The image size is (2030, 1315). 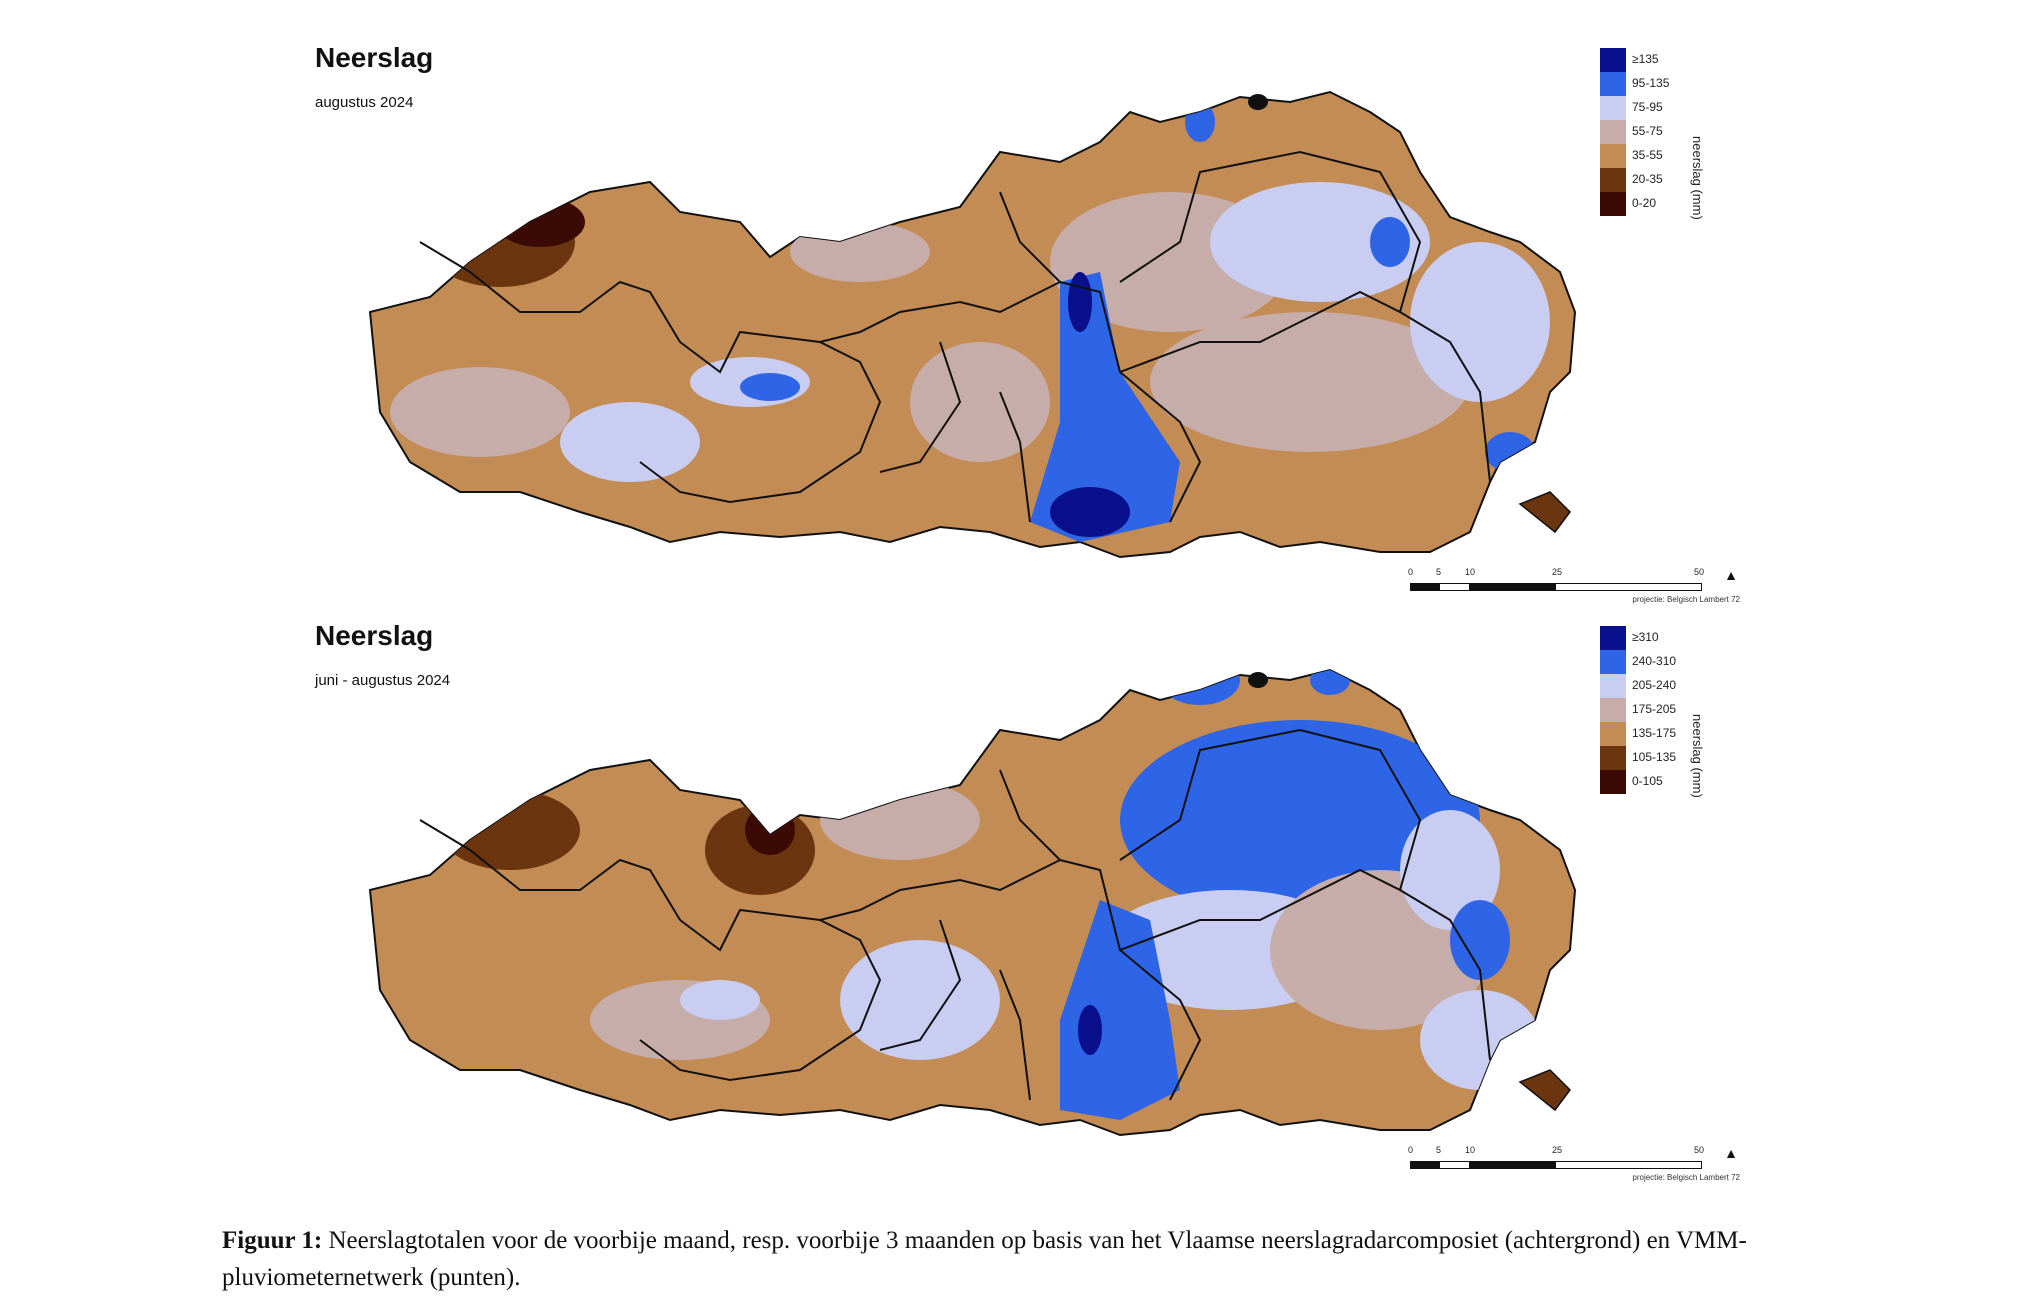 I want to click on legend-label: 240-310, so click(x=1654, y=661).